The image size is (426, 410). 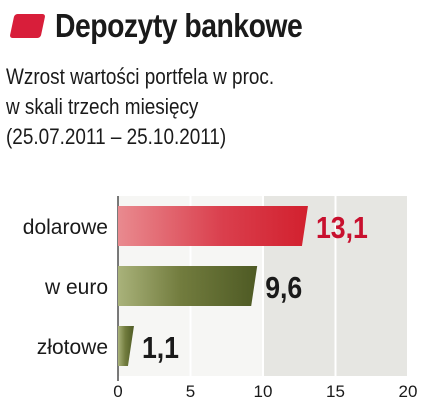 I want to click on category-label: dolarowe, so click(x=65, y=227).